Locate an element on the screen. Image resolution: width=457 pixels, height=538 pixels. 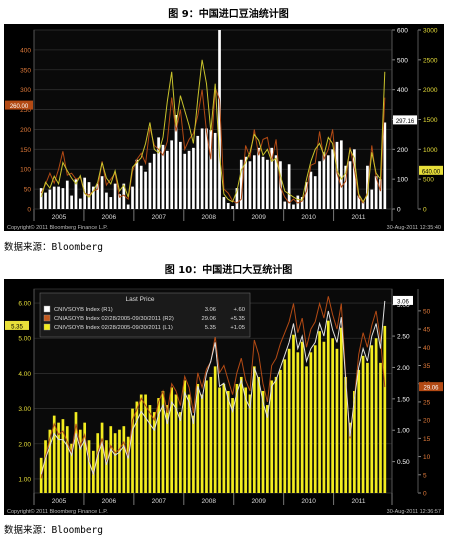
figure-2-source: 数据来源：Bloomberg is located at coordinates (53, 530).